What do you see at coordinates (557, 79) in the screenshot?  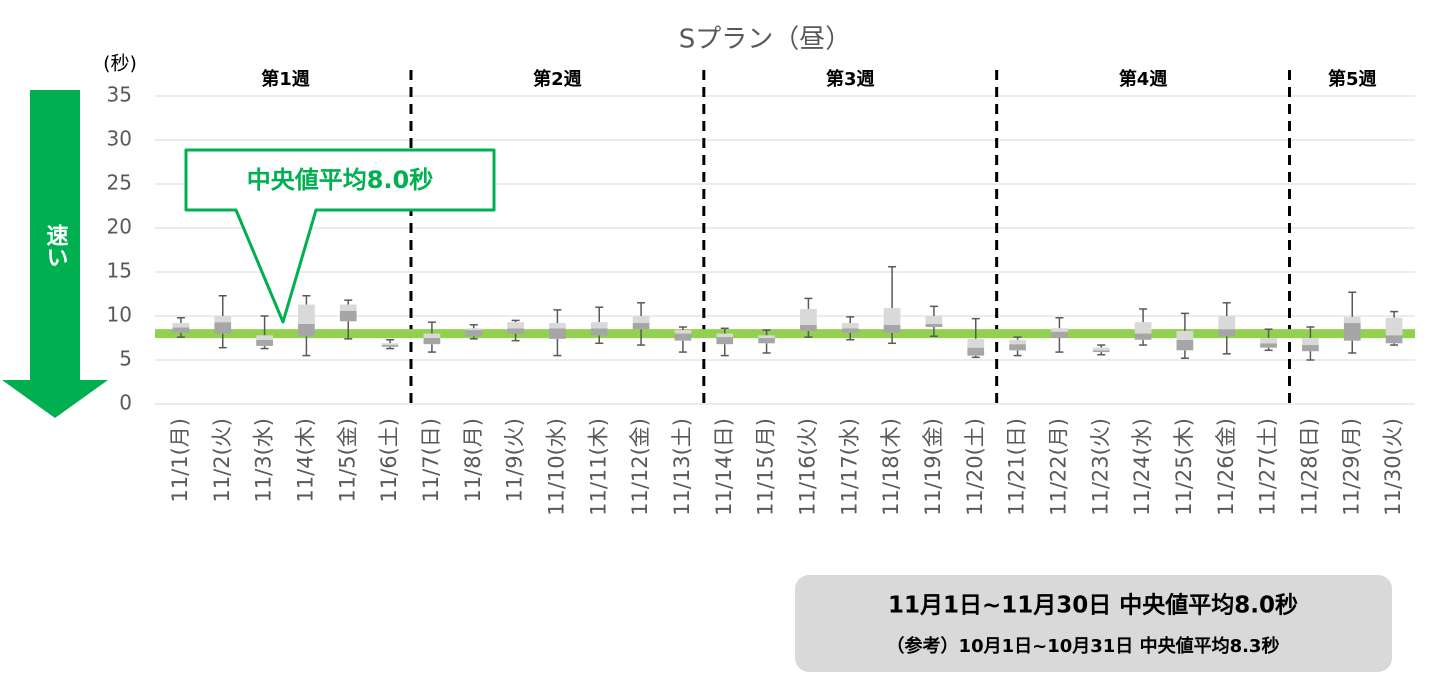 I see `week-label: 第2週` at bounding box center [557, 79].